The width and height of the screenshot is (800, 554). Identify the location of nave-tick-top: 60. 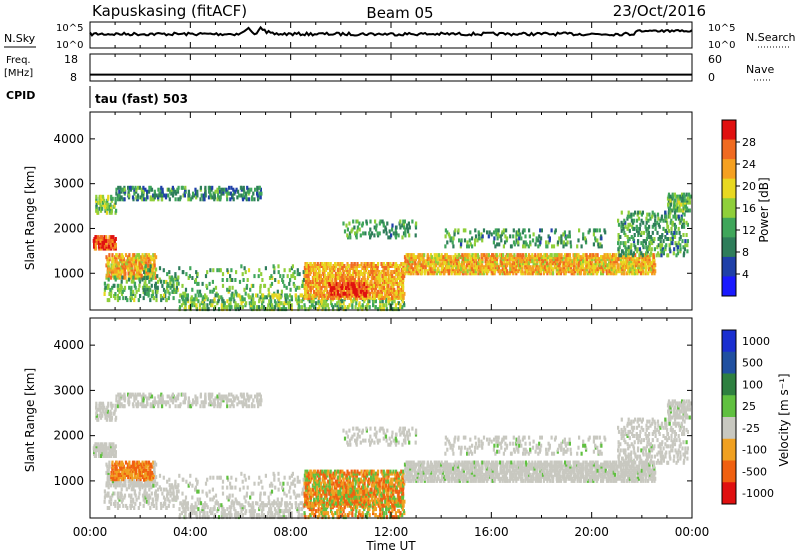
(715, 59).